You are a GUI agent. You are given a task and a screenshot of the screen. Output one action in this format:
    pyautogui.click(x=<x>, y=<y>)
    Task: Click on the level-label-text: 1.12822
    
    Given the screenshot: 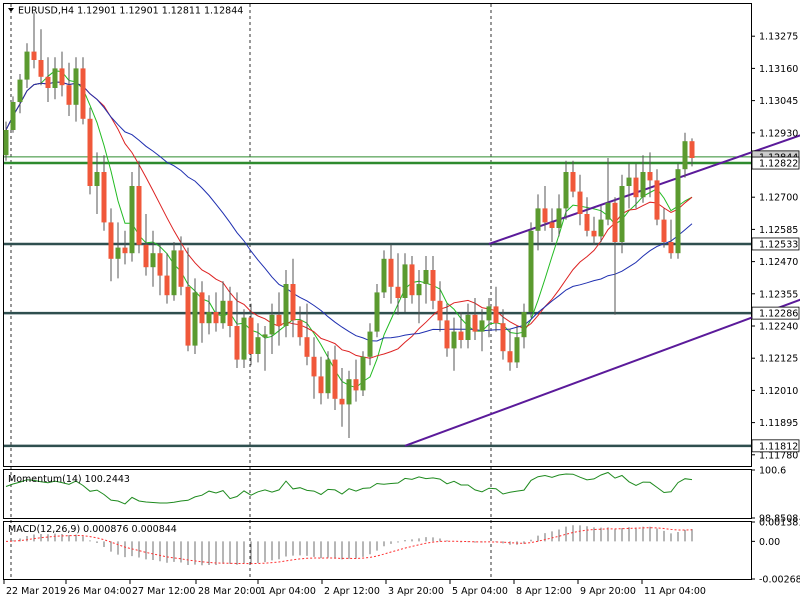 What is the action you would take?
    pyautogui.click(x=778, y=164)
    